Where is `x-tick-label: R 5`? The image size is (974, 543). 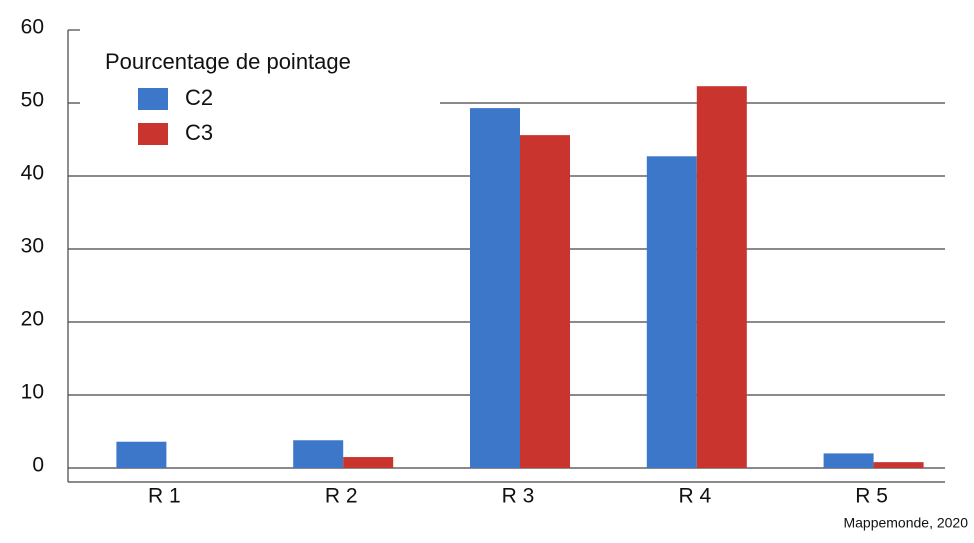 x-tick-label: R 5 is located at coordinates (871, 496).